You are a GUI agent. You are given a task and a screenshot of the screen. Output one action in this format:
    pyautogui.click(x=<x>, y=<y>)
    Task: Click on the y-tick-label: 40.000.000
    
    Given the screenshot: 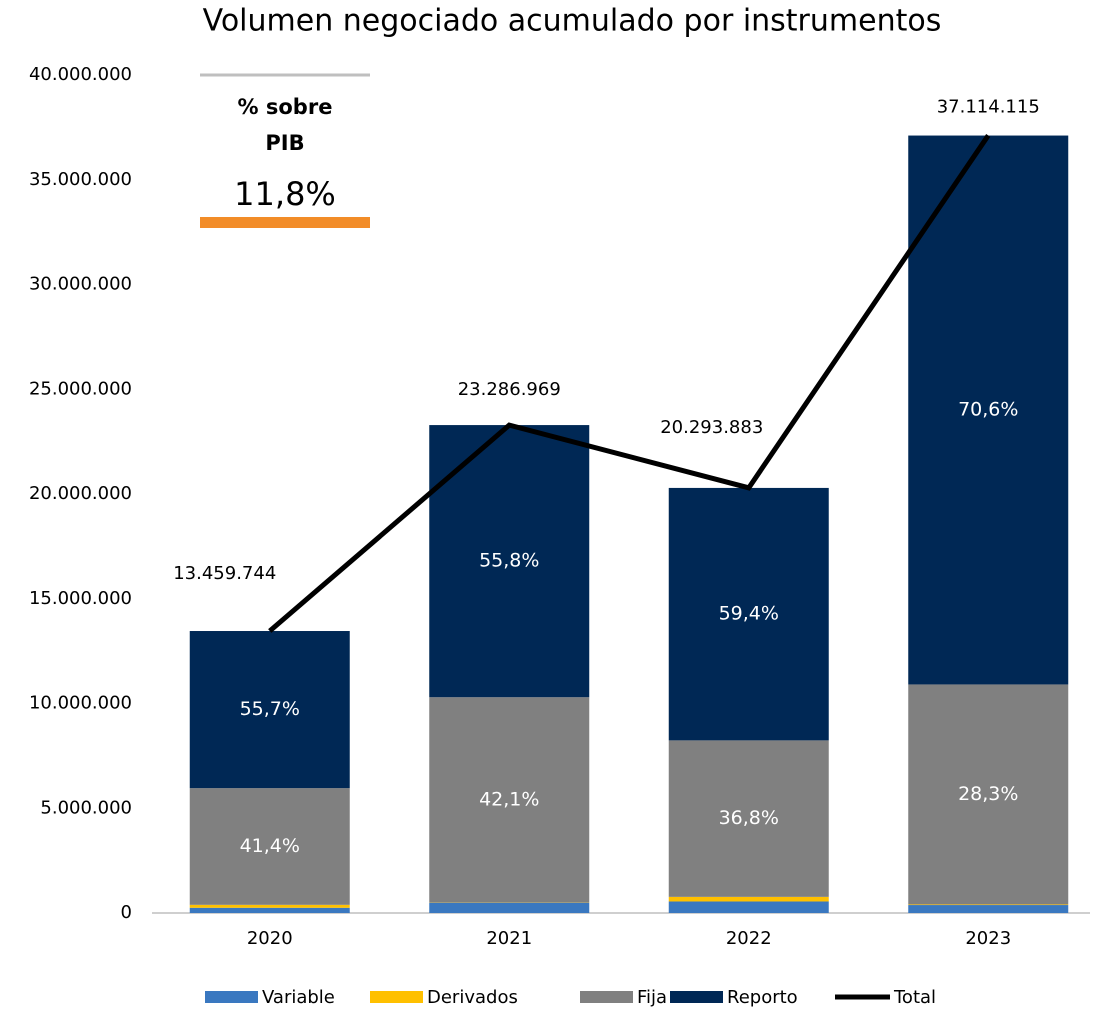 What is the action you would take?
    pyautogui.click(x=80, y=74)
    